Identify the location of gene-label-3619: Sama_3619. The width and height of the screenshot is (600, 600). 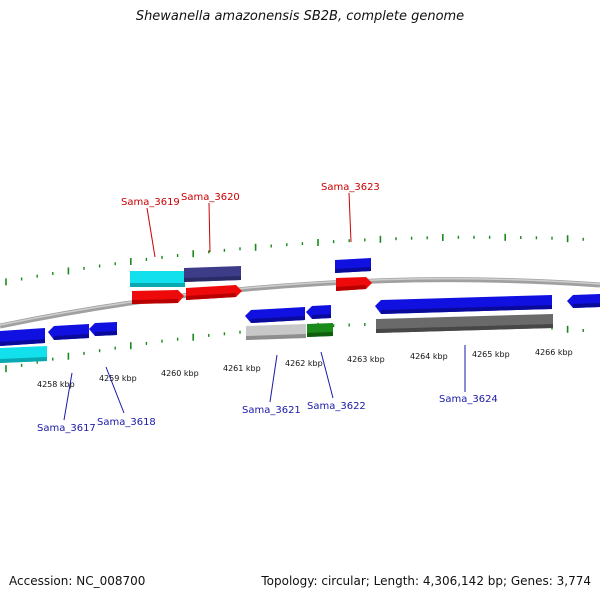
(150, 202).